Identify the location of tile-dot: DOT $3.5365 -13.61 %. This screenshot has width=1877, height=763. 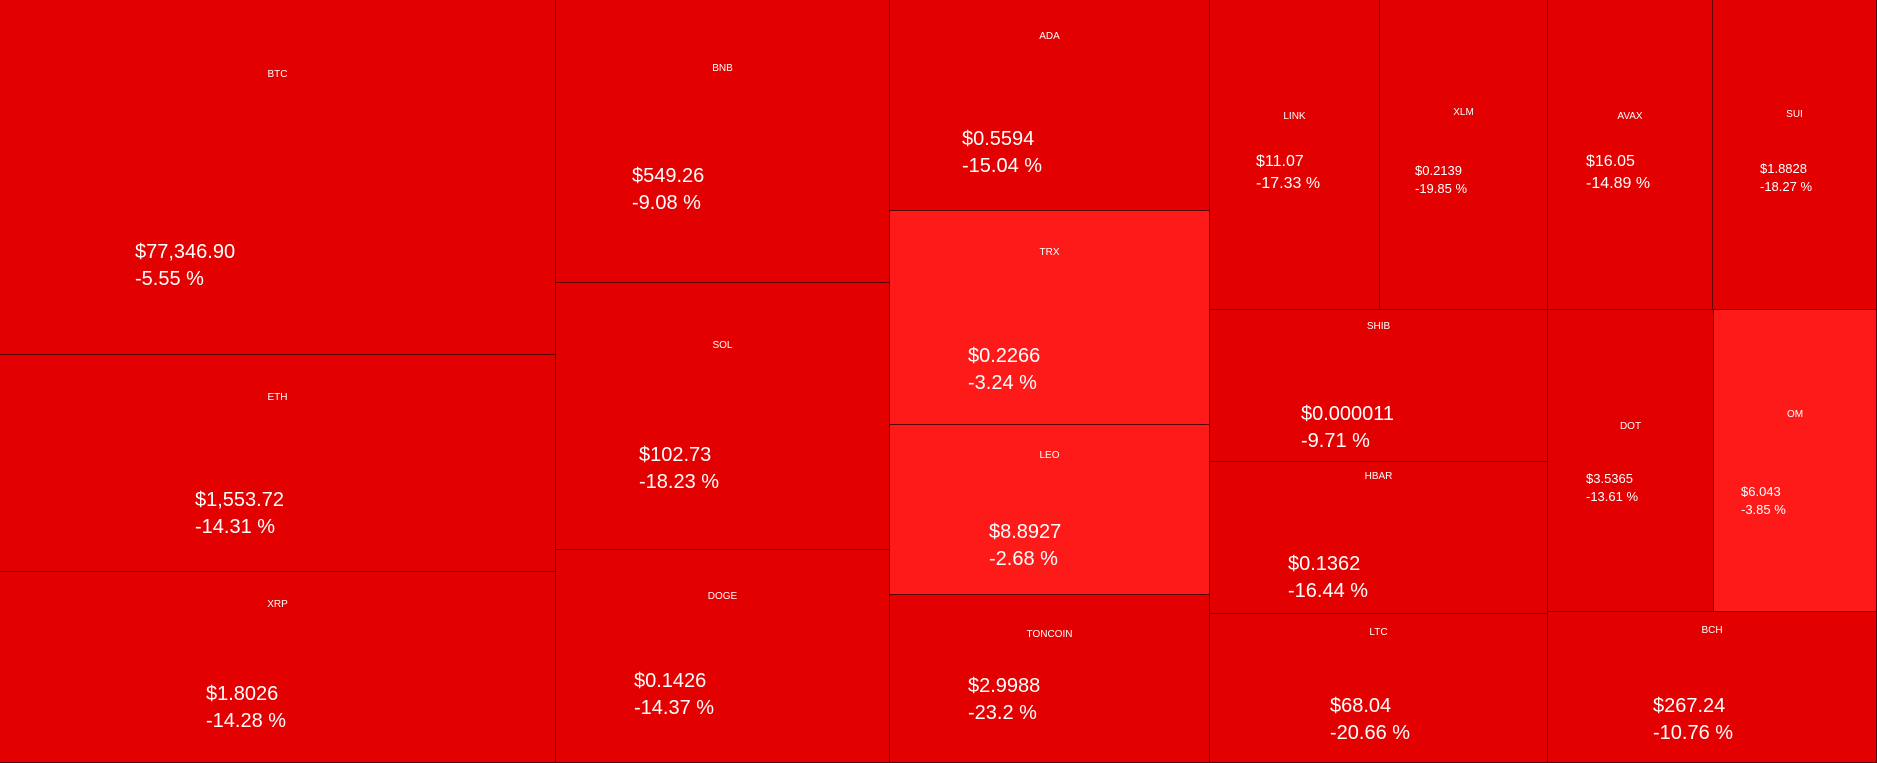
(1631, 461).